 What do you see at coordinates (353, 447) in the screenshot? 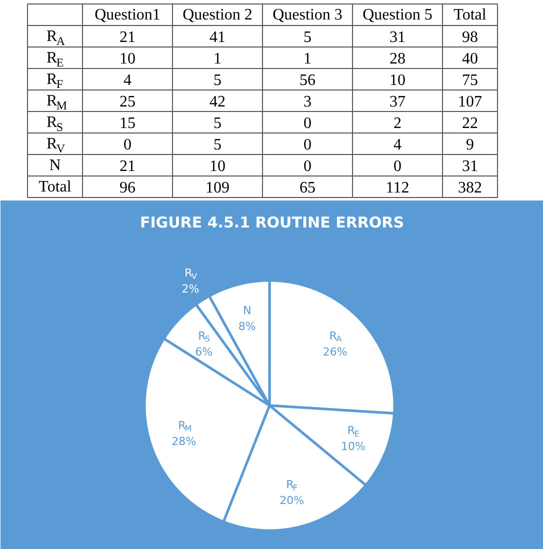
I see `data-label: 10%` at bounding box center [353, 447].